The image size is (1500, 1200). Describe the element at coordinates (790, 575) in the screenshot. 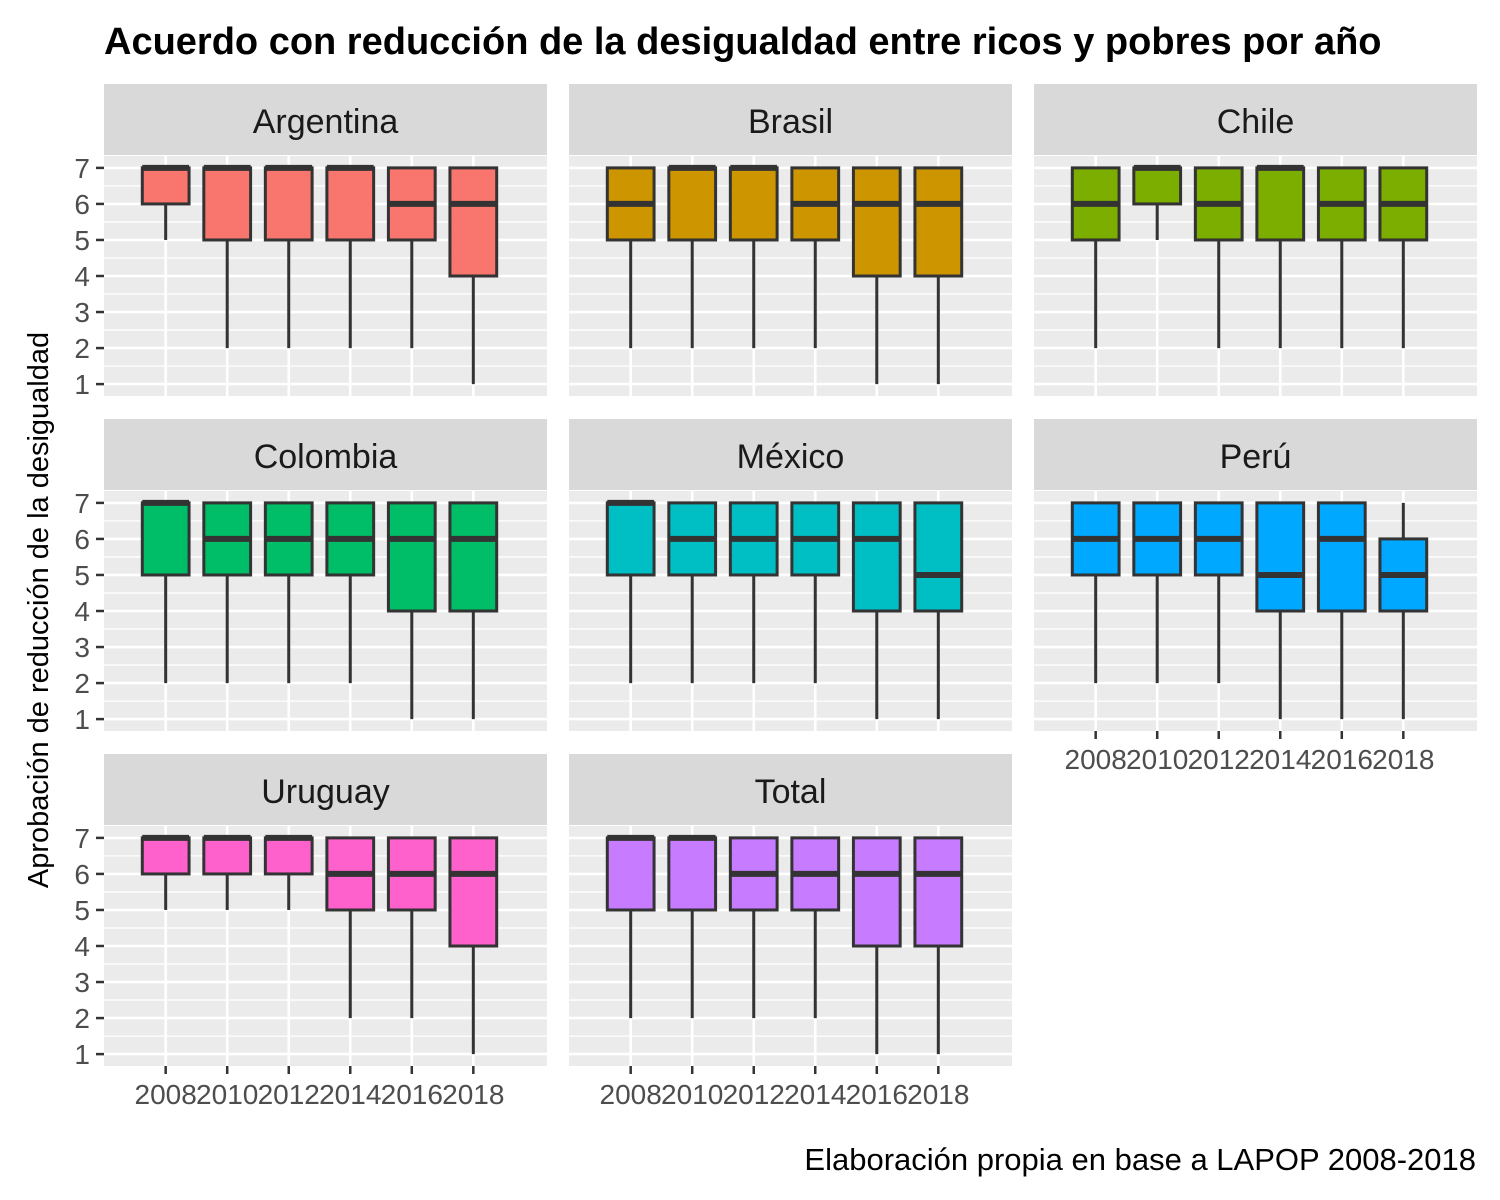

I see `facet-panel-4: México` at that location.